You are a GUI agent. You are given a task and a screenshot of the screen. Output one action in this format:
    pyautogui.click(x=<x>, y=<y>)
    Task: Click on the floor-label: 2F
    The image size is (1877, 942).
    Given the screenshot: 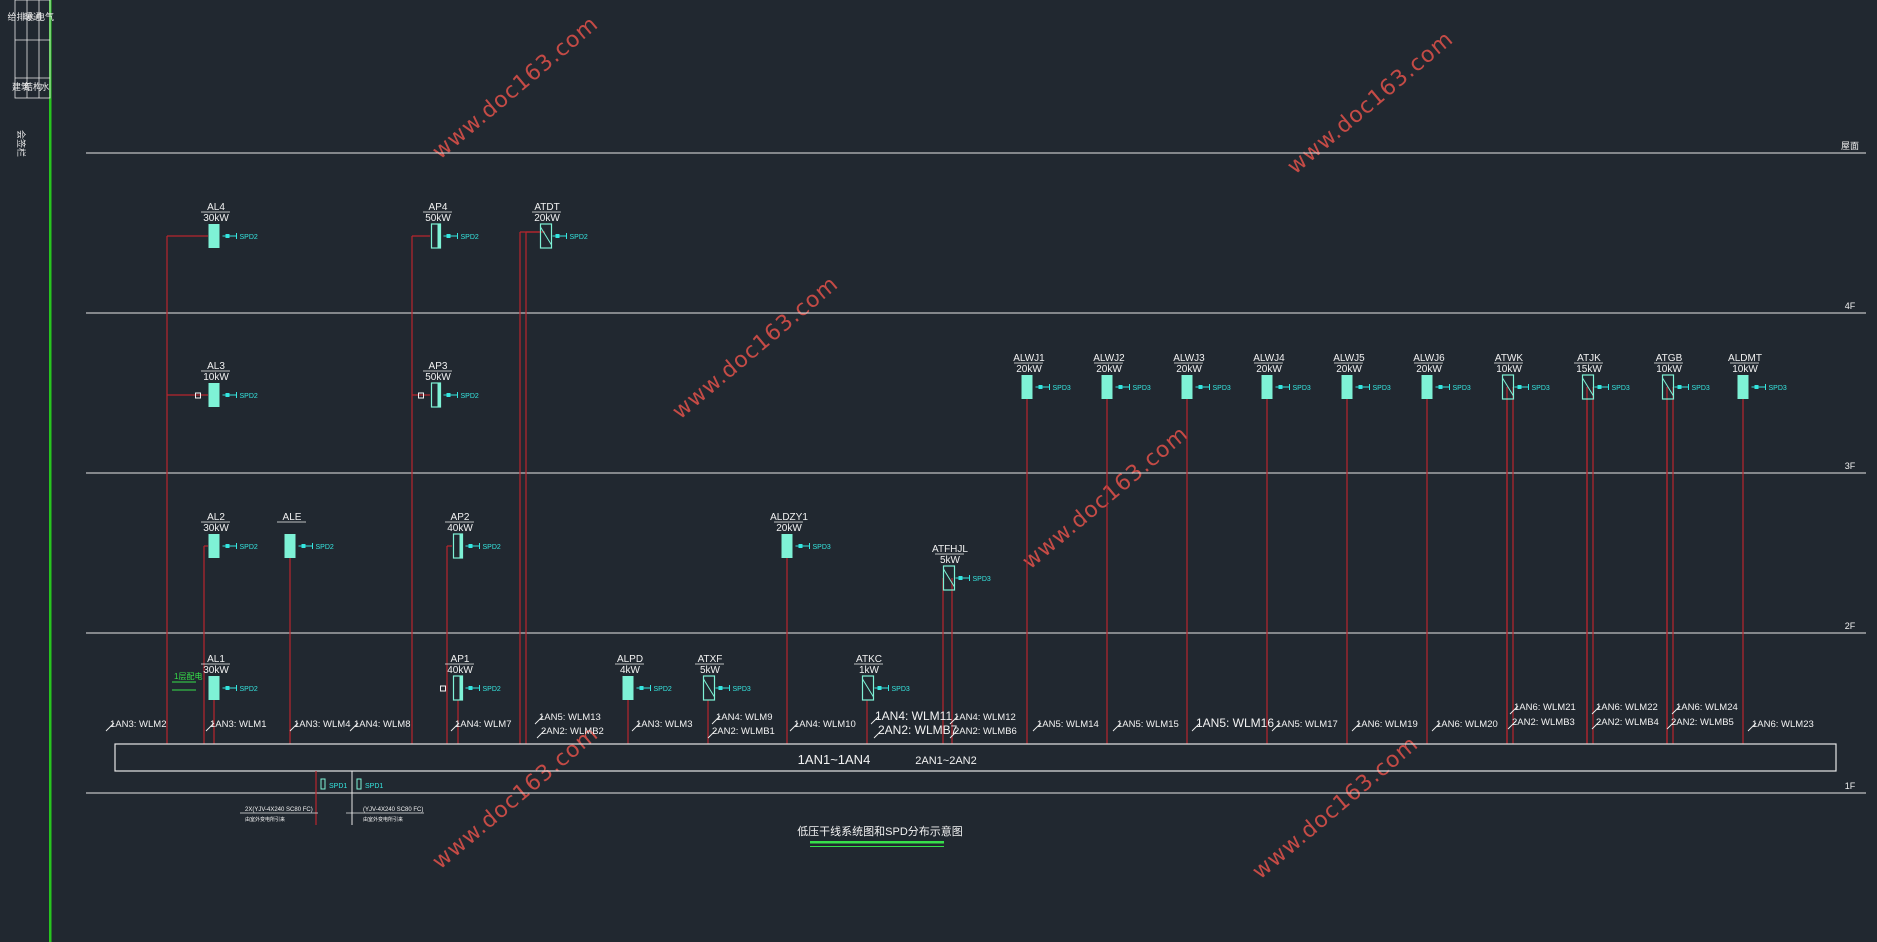 What is the action you would take?
    pyautogui.click(x=1850, y=626)
    